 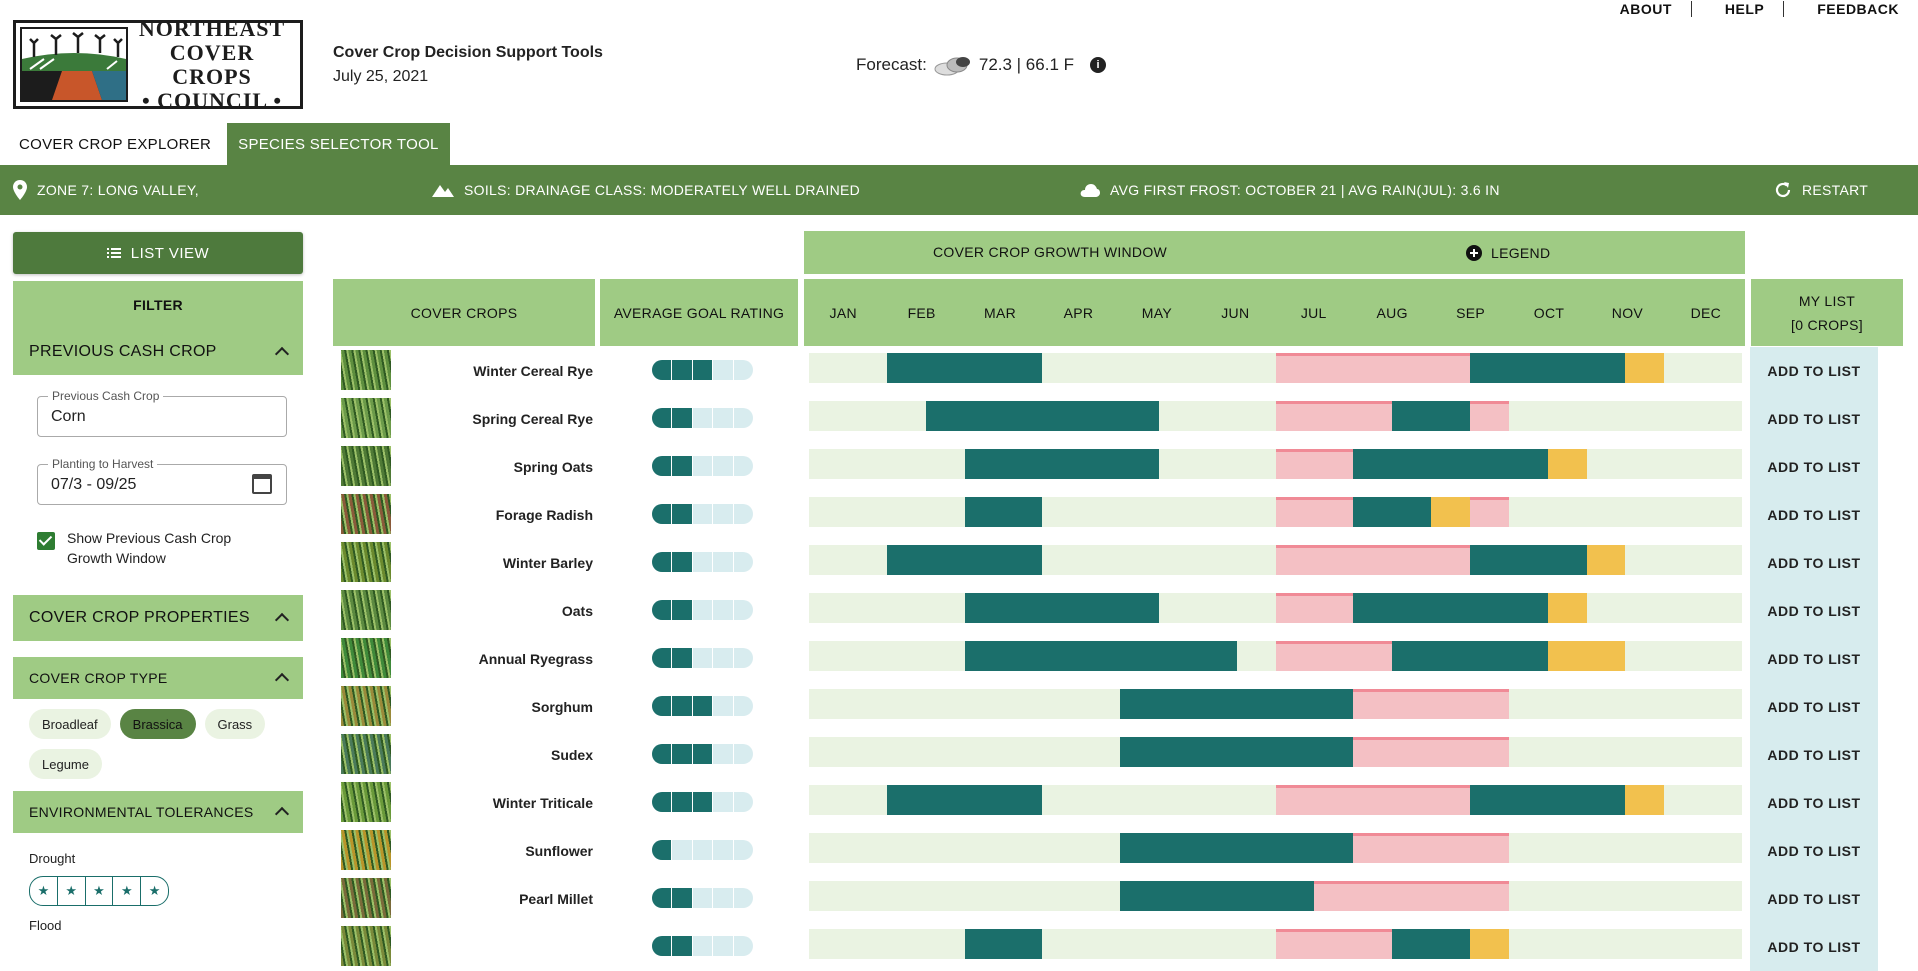 I want to click on nav-about: ABOUT, so click(x=1645, y=9).